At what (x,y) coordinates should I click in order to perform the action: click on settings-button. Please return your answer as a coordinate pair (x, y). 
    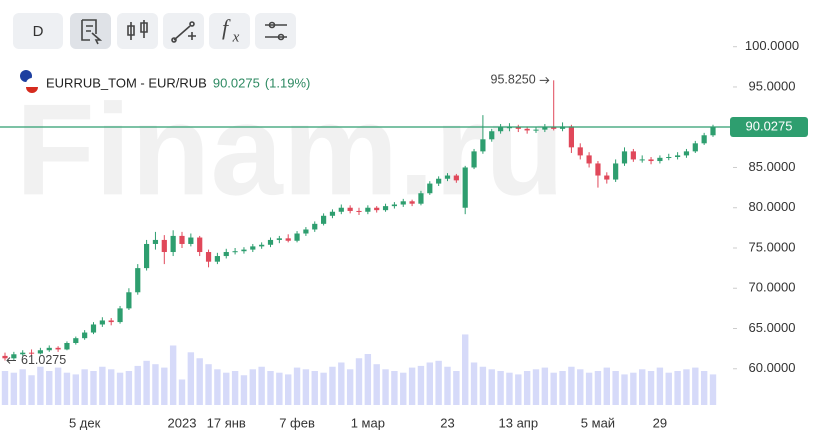
    Looking at the image, I should click on (275, 31).